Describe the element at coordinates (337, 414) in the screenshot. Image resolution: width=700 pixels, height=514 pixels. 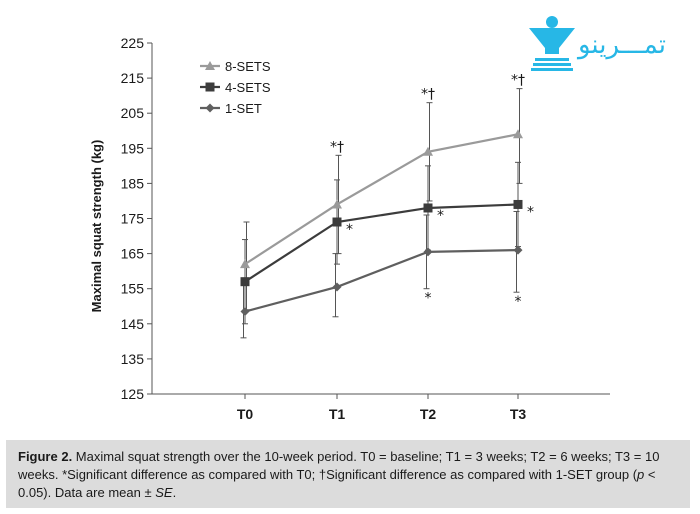
I see `x-tick-label: T1` at that location.